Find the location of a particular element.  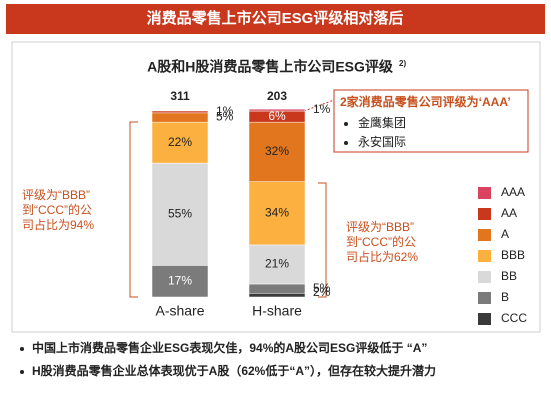

value-label: 22% is located at coordinates (180, 142).